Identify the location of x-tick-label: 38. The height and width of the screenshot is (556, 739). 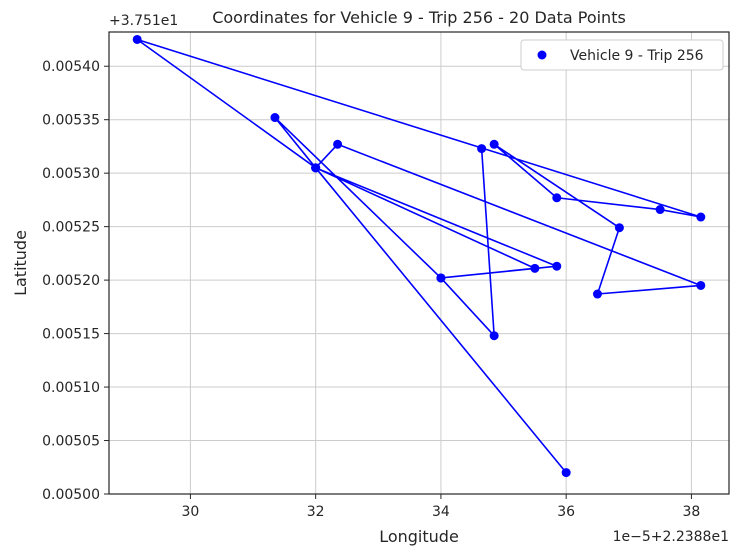
(692, 512).